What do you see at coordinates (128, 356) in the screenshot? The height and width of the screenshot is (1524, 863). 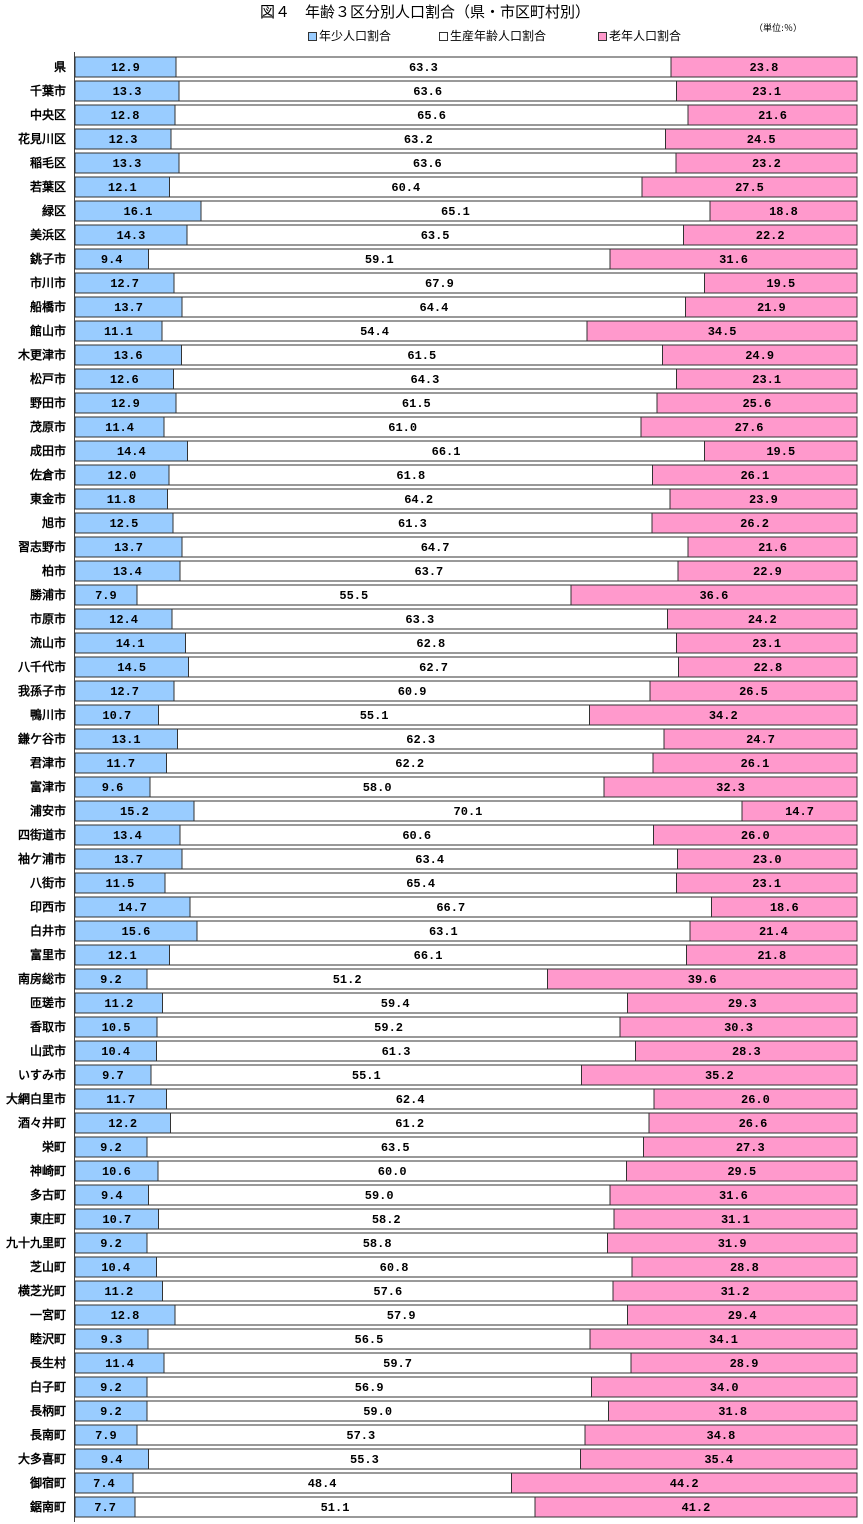 I see `value-label-young: 13.6` at bounding box center [128, 356].